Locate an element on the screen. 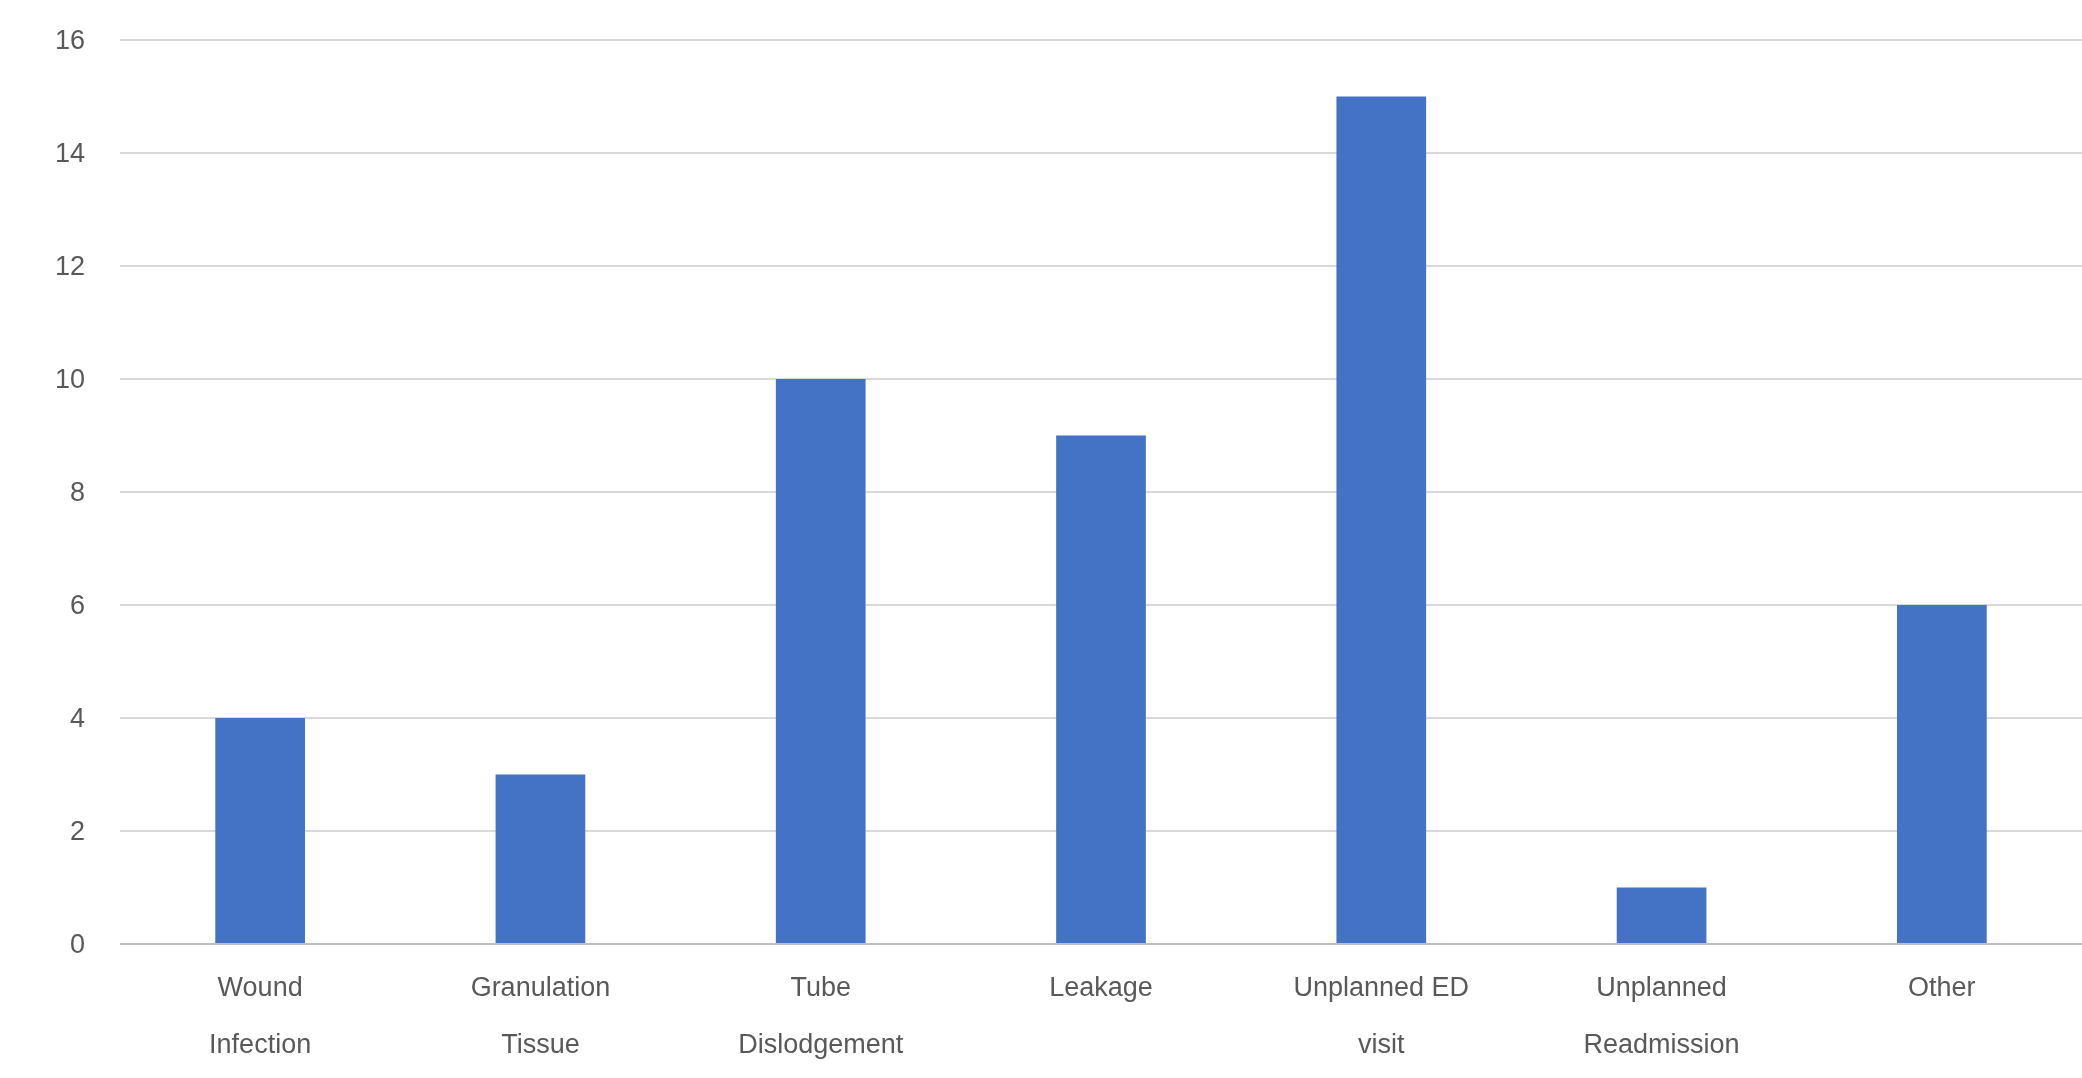 This screenshot has width=2082, height=1078. y-tick-label: 12 is located at coordinates (69, 266).